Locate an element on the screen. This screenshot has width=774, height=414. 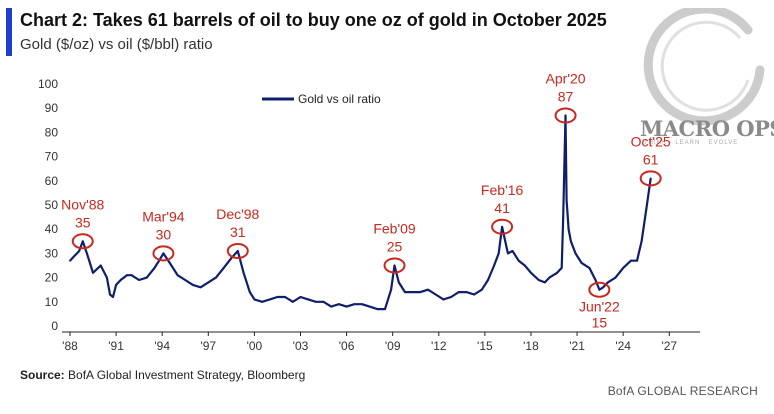
annotation-date-label: Feb'16 is located at coordinates (502, 190).